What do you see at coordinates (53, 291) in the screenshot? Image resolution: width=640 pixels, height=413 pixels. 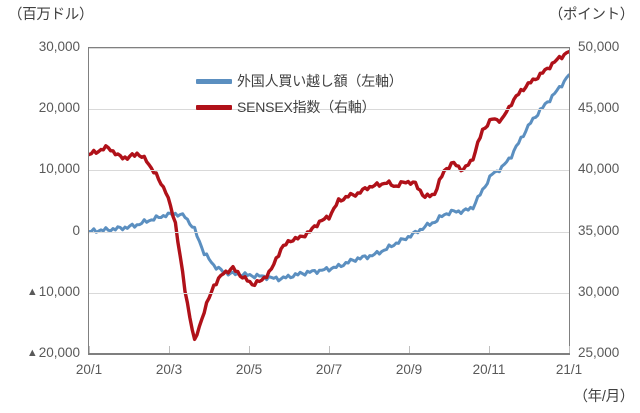 I see `left-axis-tick-label: ▲10,000` at bounding box center [53, 291].